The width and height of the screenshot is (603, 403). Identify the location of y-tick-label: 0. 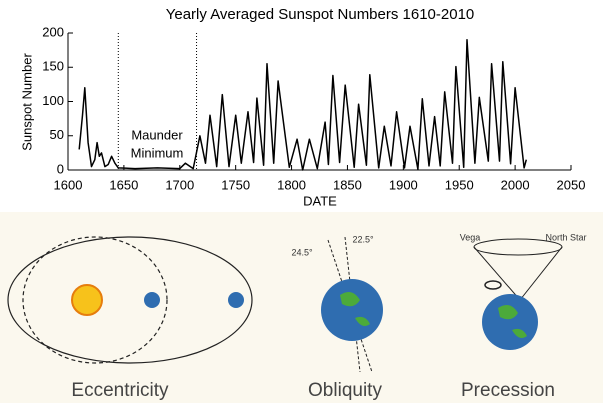
(60, 168).